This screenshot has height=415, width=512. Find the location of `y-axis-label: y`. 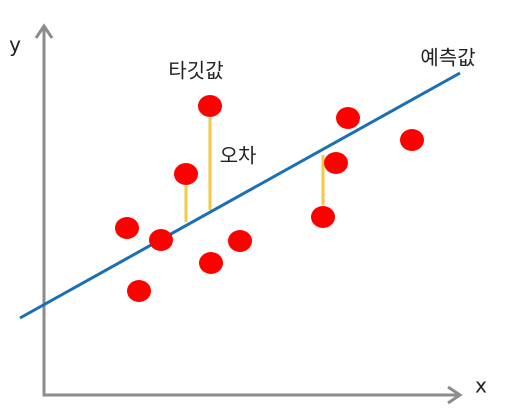

y-axis-label: y is located at coordinates (15, 45).